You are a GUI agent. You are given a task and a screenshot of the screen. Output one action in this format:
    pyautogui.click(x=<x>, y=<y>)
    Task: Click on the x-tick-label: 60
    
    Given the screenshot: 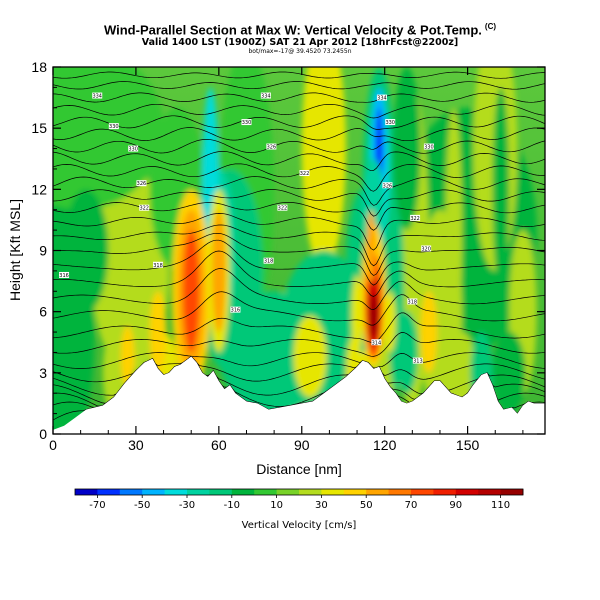 What is the action you would take?
    pyautogui.click(x=219, y=445)
    